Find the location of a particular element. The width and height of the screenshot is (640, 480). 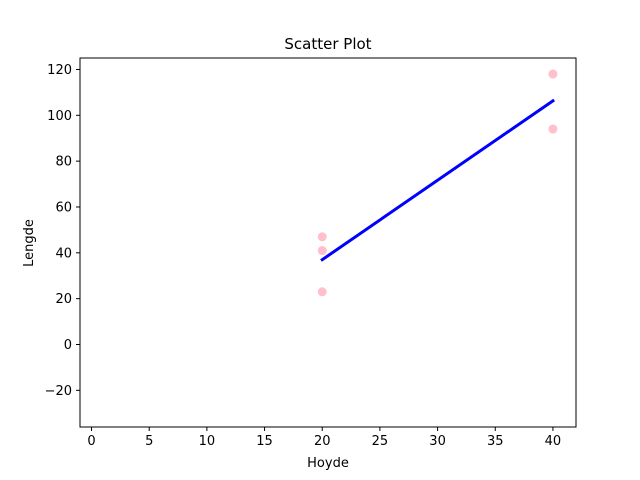

x-tick-label: 35 is located at coordinates (495, 441).